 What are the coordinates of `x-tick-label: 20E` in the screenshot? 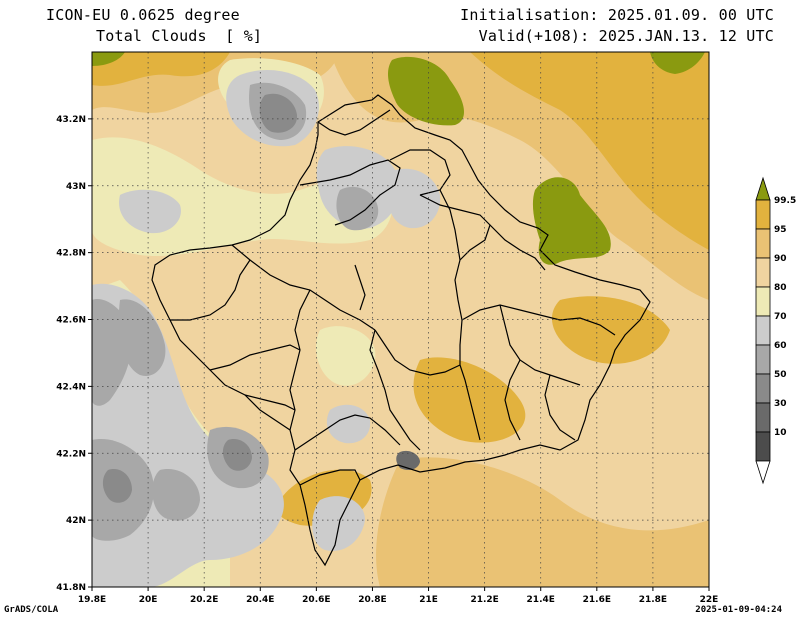 It's located at (148, 600).